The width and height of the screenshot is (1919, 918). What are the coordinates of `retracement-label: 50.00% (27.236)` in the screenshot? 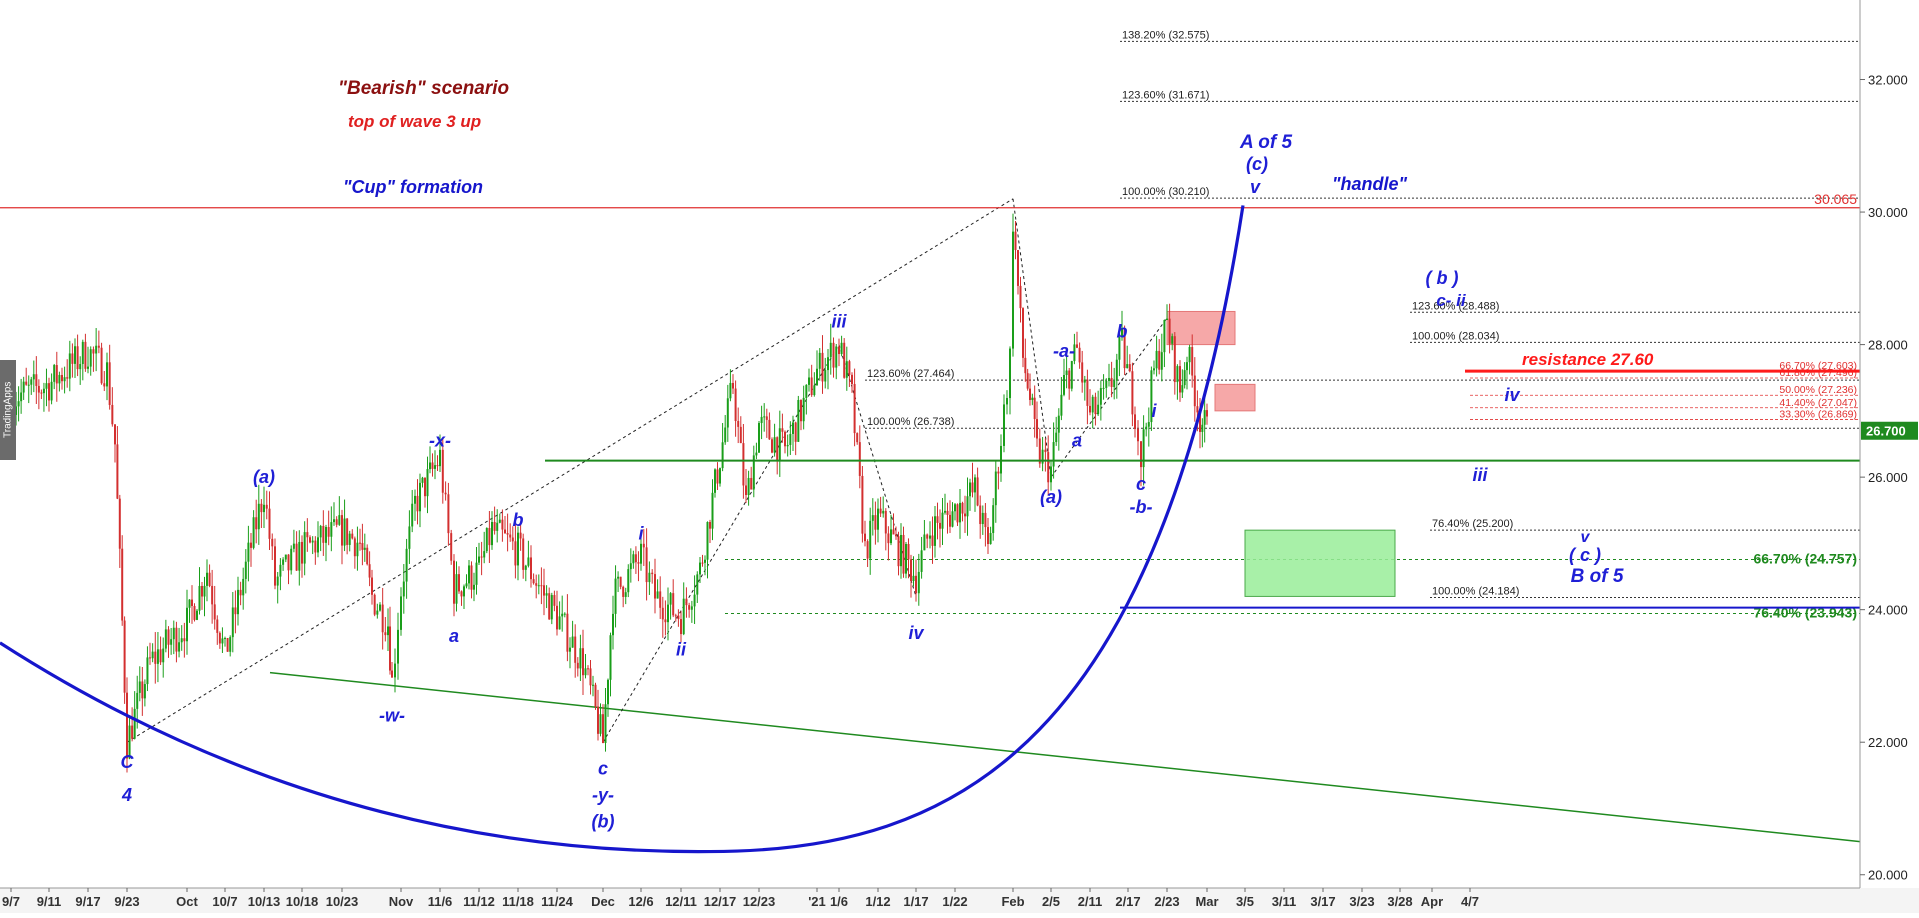 It's located at (1818, 390).